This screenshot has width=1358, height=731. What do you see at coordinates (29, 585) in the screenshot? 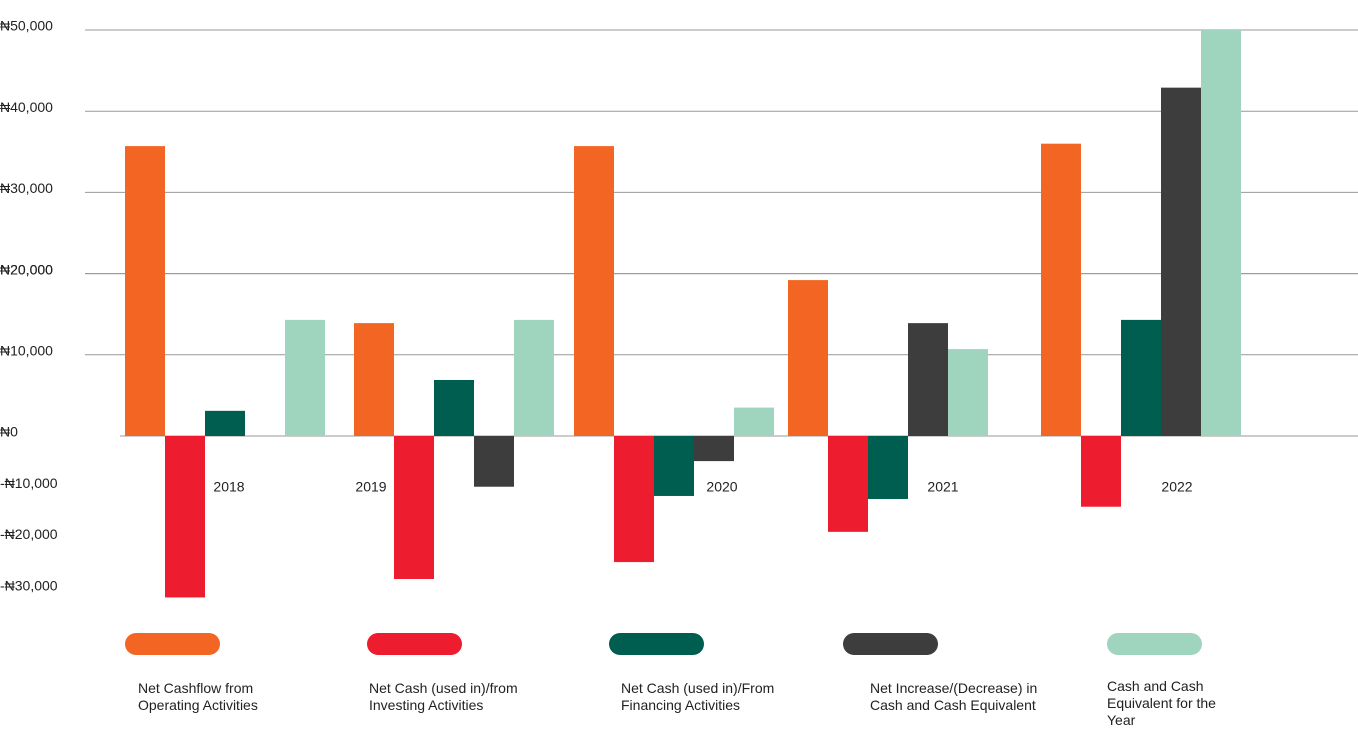
I see `y-tick-label: -₦30,000` at bounding box center [29, 585].